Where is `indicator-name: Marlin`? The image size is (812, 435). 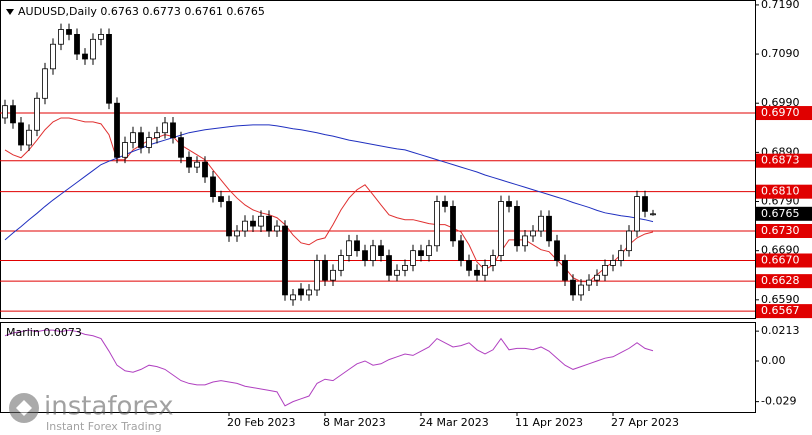 indicator-name: Marlin is located at coordinates (23, 332).